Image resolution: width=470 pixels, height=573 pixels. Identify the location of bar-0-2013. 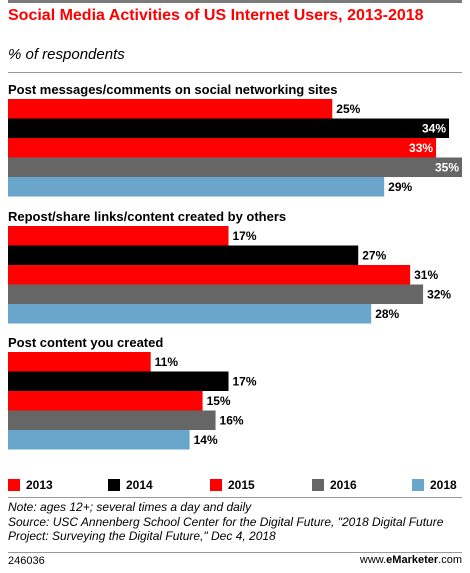
(170, 109).